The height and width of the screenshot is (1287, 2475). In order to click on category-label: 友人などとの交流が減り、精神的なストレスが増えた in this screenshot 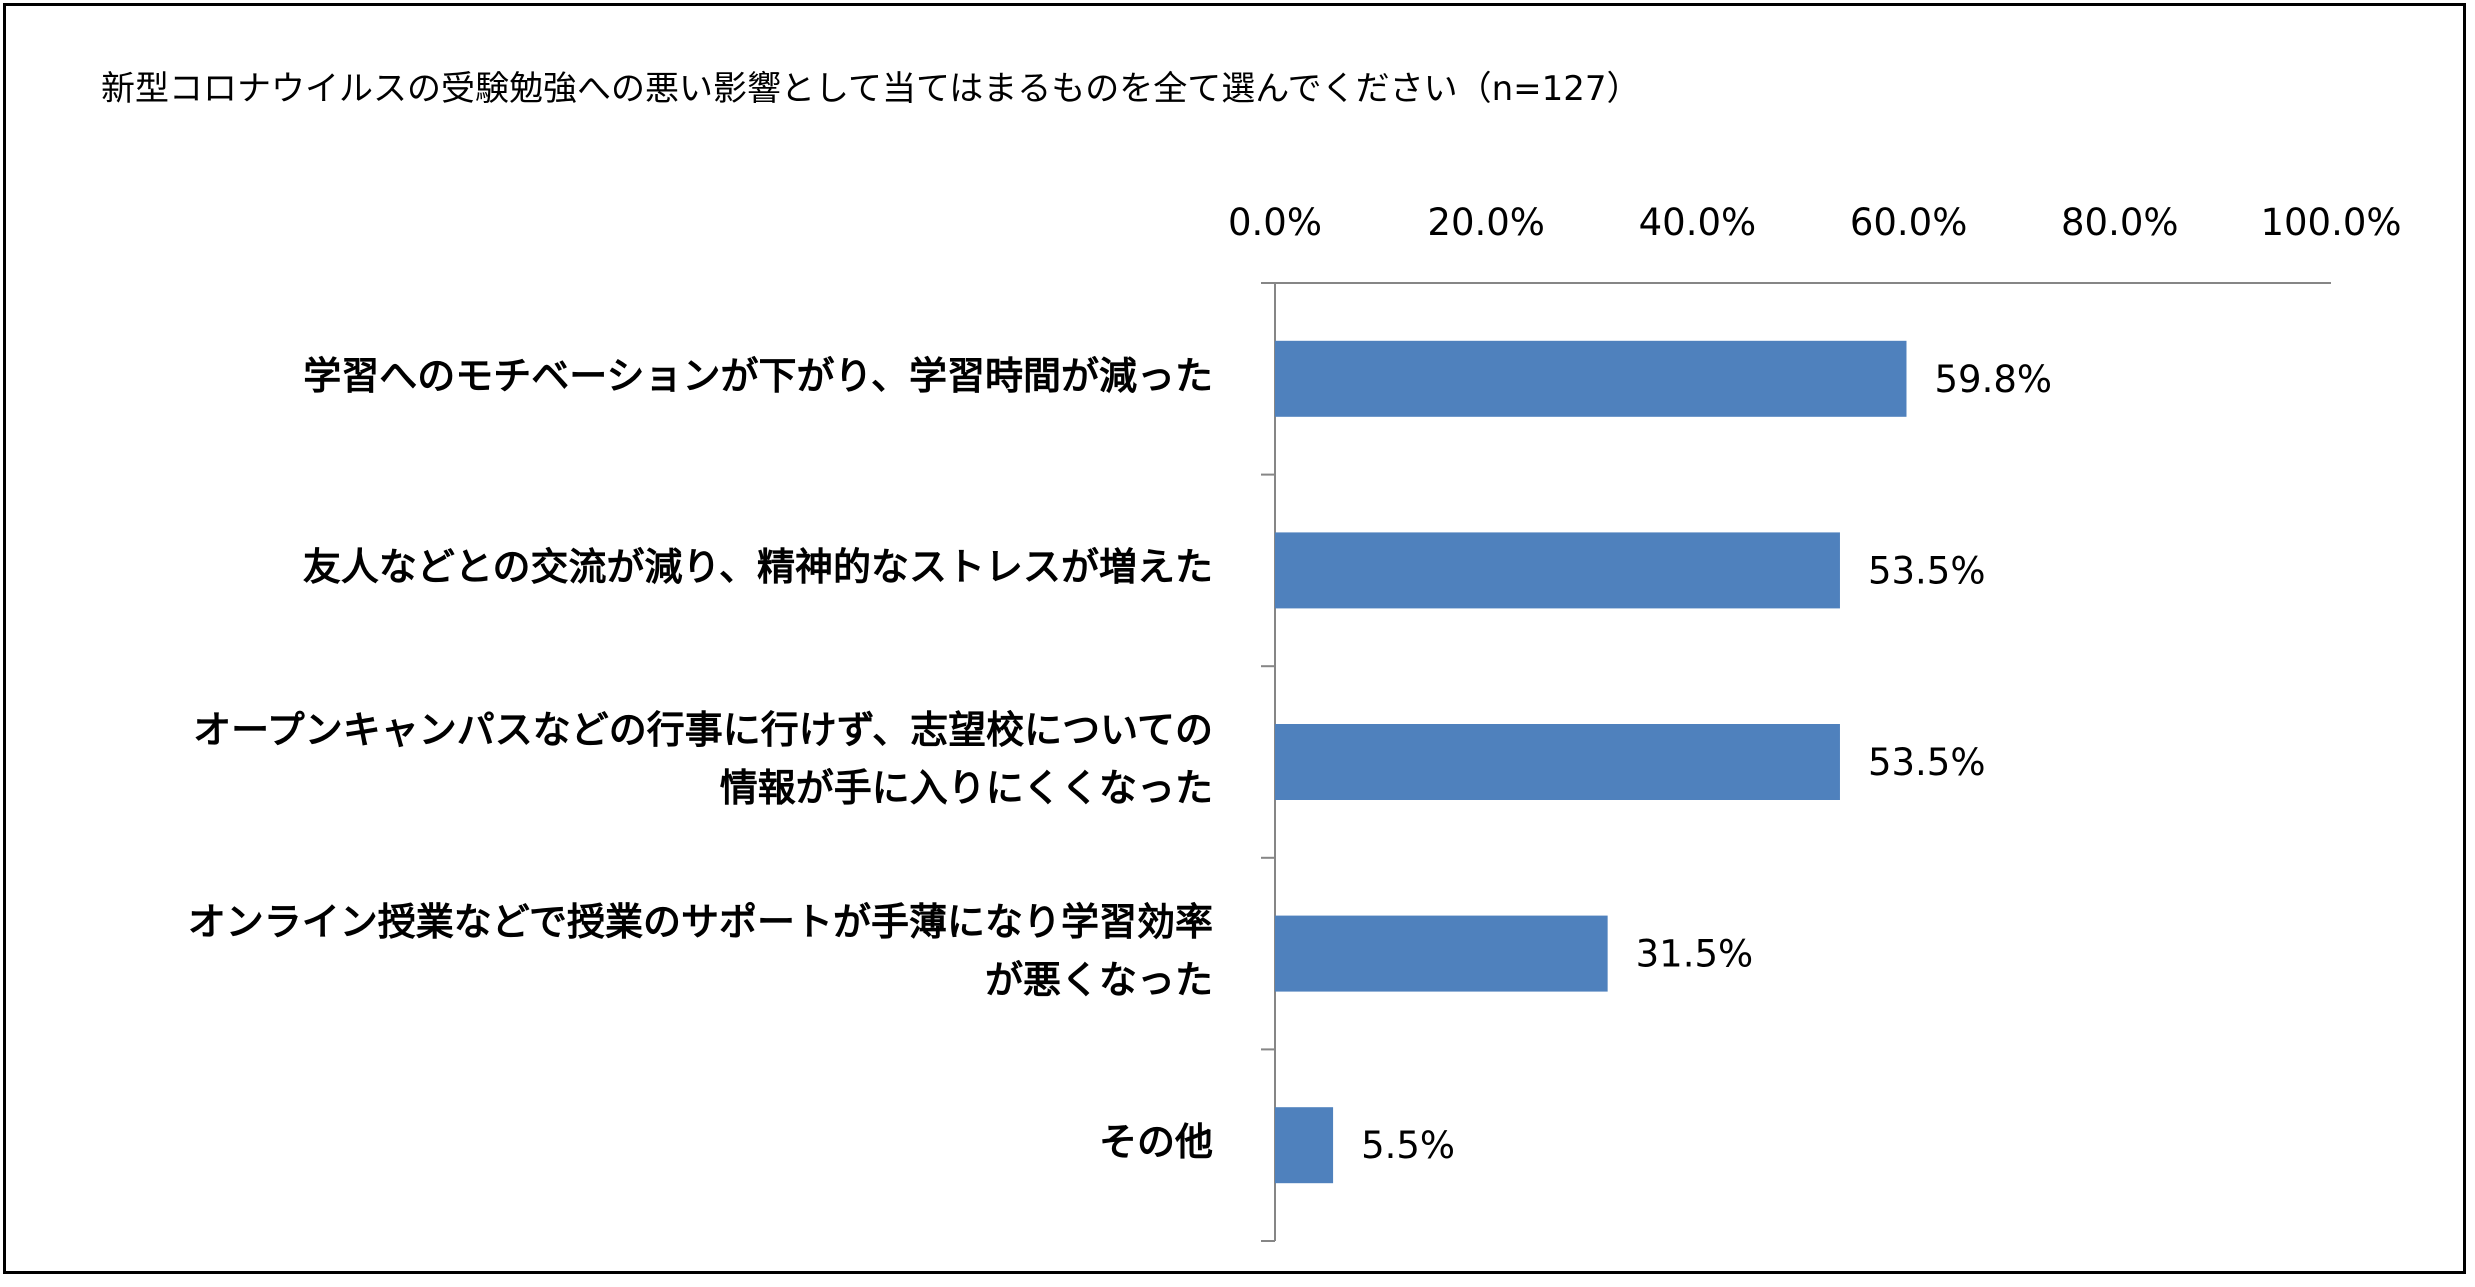, I will do `click(757, 567)`.